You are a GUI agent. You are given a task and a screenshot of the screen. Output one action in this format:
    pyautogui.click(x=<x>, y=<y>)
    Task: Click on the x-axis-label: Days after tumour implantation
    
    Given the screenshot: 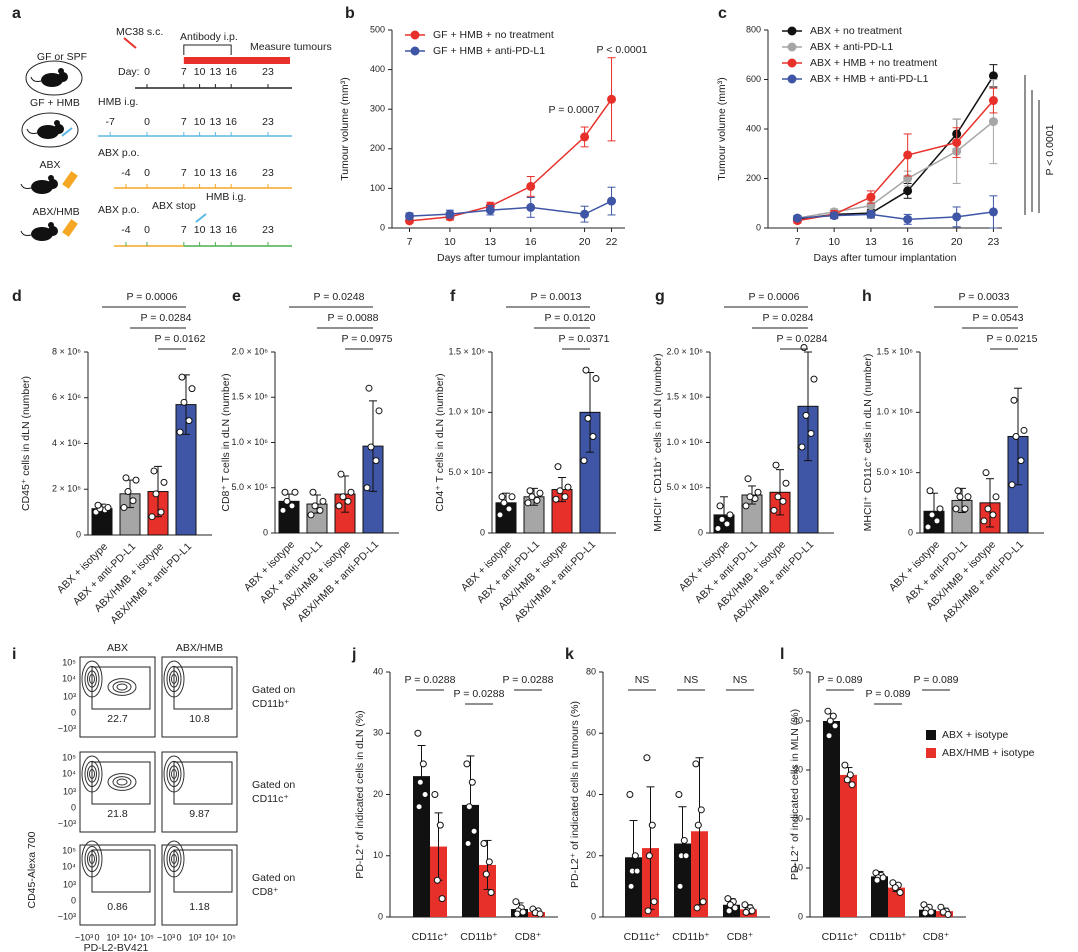 What is the action you would take?
    pyautogui.click(x=508, y=258)
    